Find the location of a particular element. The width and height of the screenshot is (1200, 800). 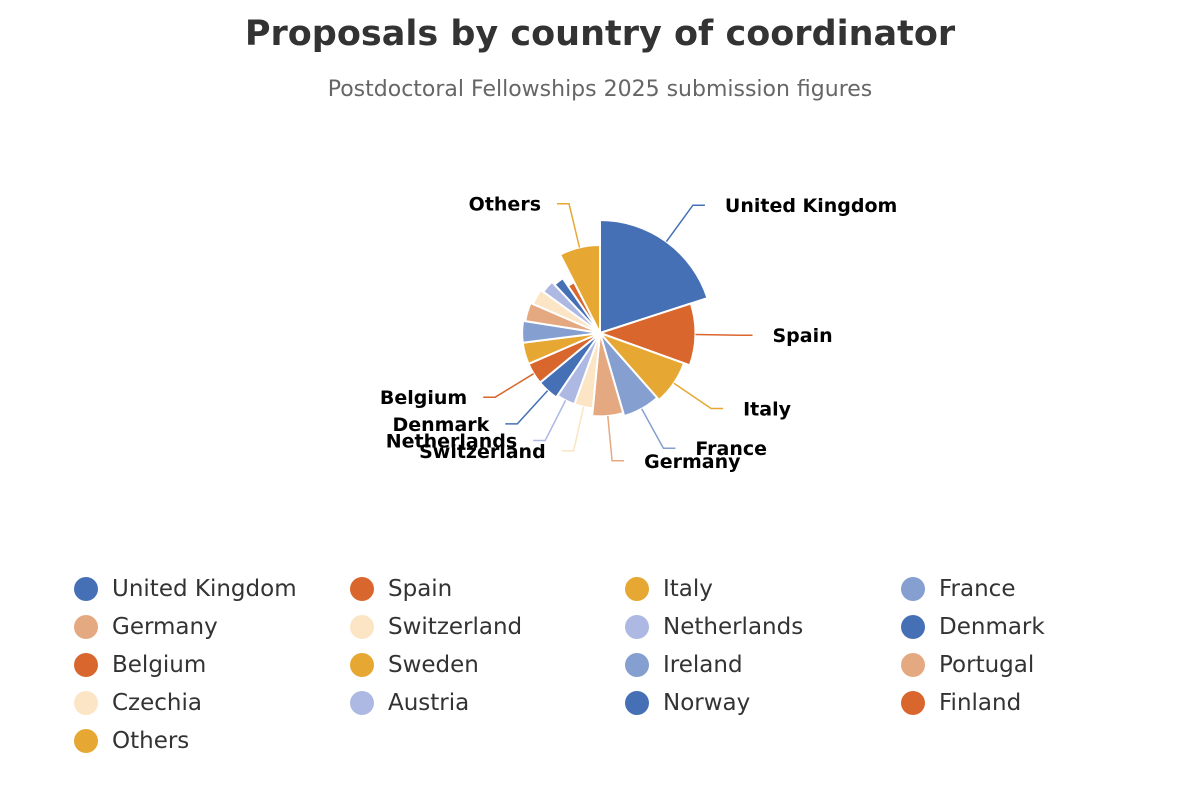

legend-item: Austria is located at coordinates (409, 703).